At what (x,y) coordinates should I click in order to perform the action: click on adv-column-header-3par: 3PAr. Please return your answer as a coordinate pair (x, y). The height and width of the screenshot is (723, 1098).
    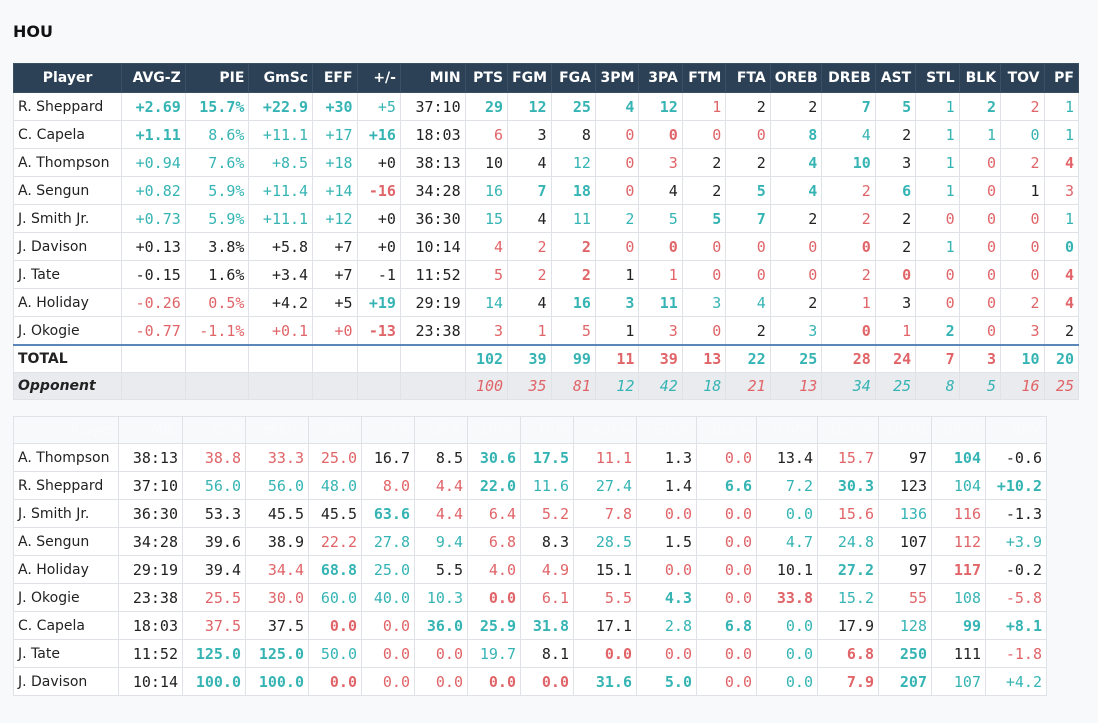
    Looking at the image, I should click on (335, 430).